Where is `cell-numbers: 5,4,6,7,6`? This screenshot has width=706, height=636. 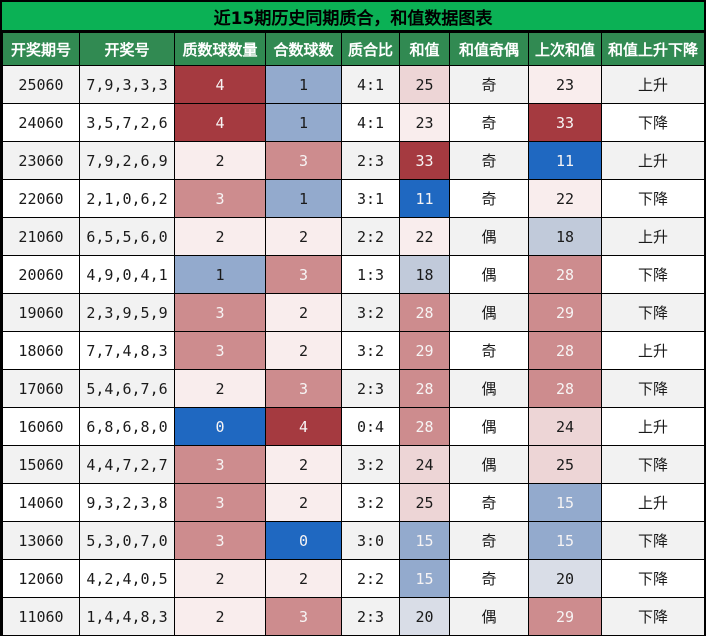
cell-numbers: 5,4,6,7,6 is located at coordinates (127, 388).